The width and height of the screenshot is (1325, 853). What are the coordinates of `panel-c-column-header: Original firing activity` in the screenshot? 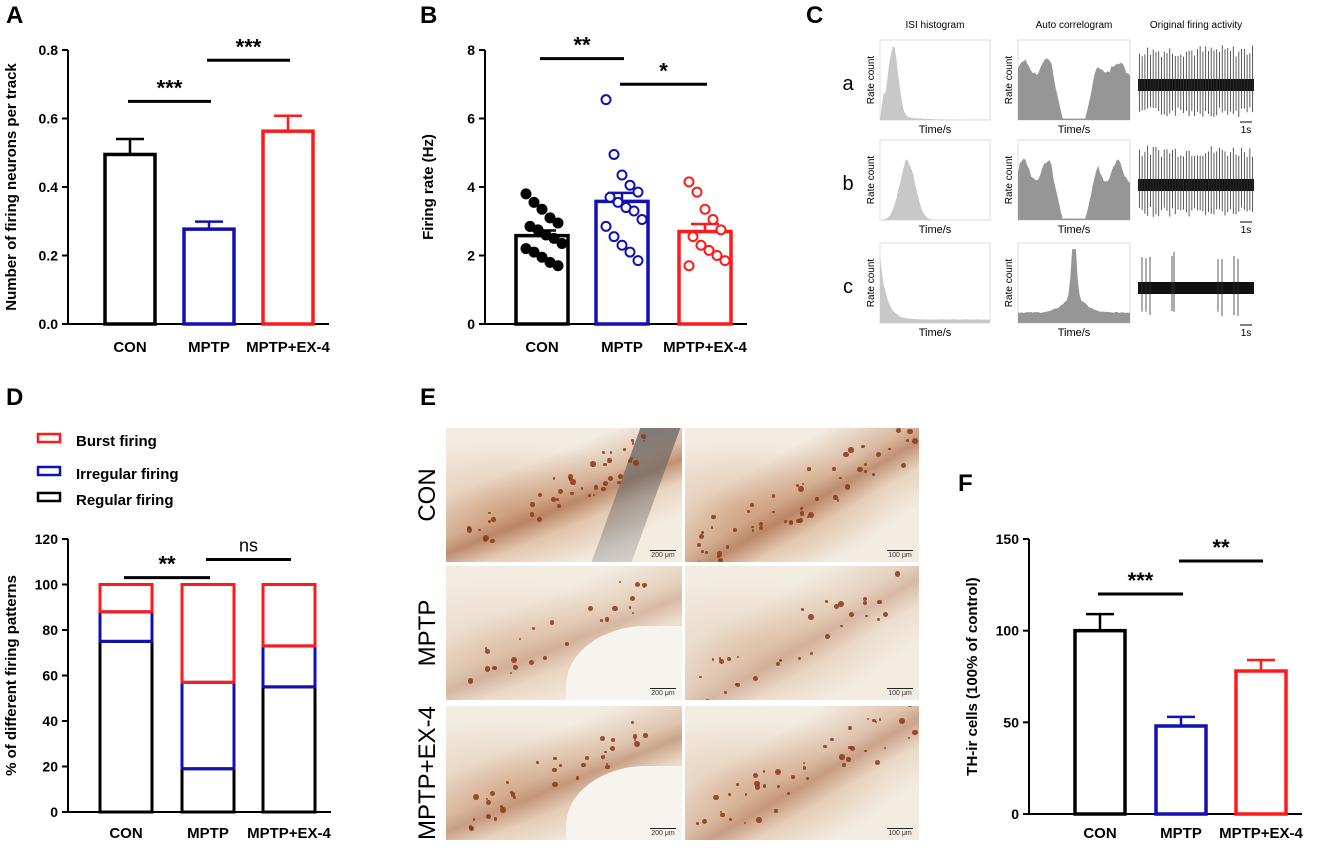 It's located at (1196, 25).